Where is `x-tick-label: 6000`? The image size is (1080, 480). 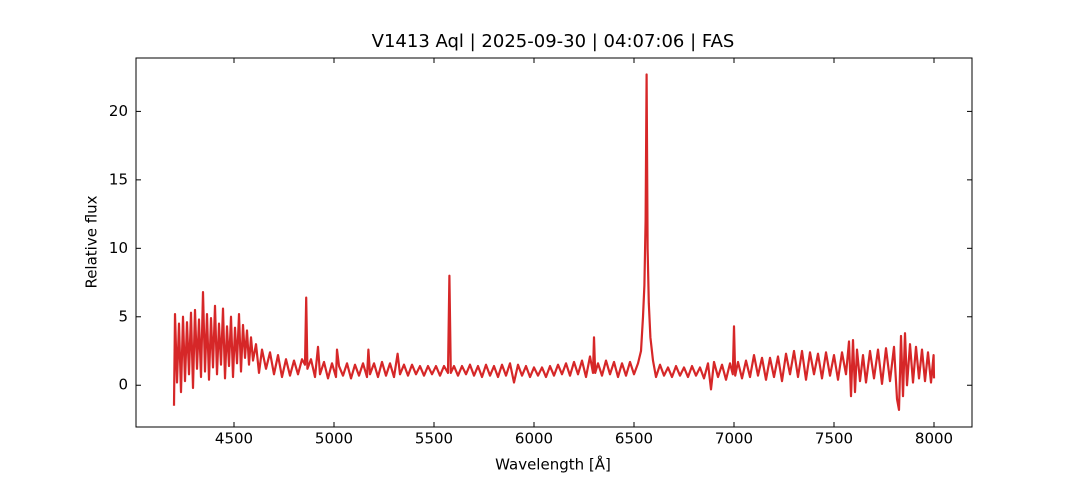 x-tick-label: 6000 is located at coordinates (534, 439).